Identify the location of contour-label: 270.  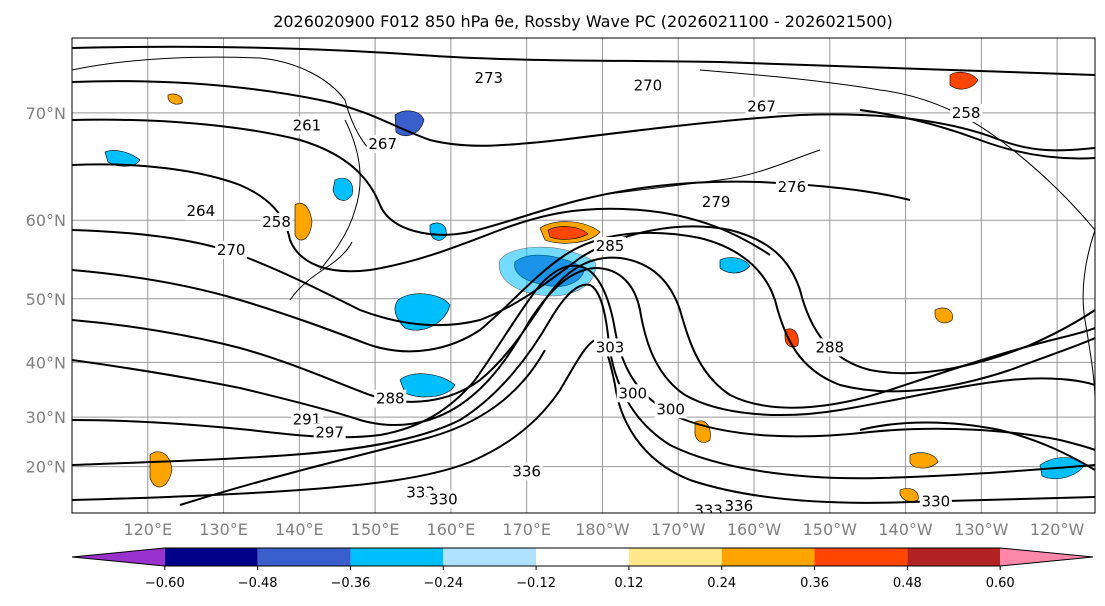
(231, 250).